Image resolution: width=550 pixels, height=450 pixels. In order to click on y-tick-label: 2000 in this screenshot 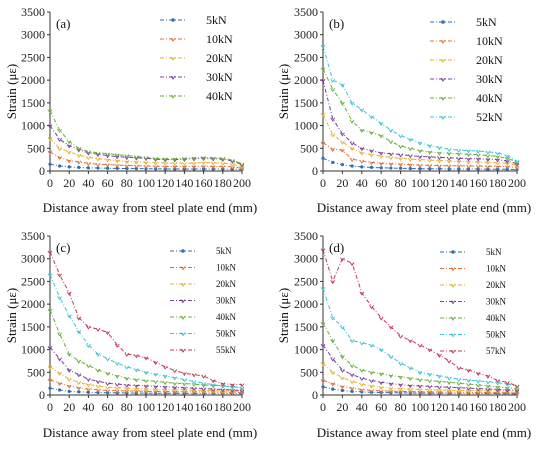, I will do `click(306, 304)`.